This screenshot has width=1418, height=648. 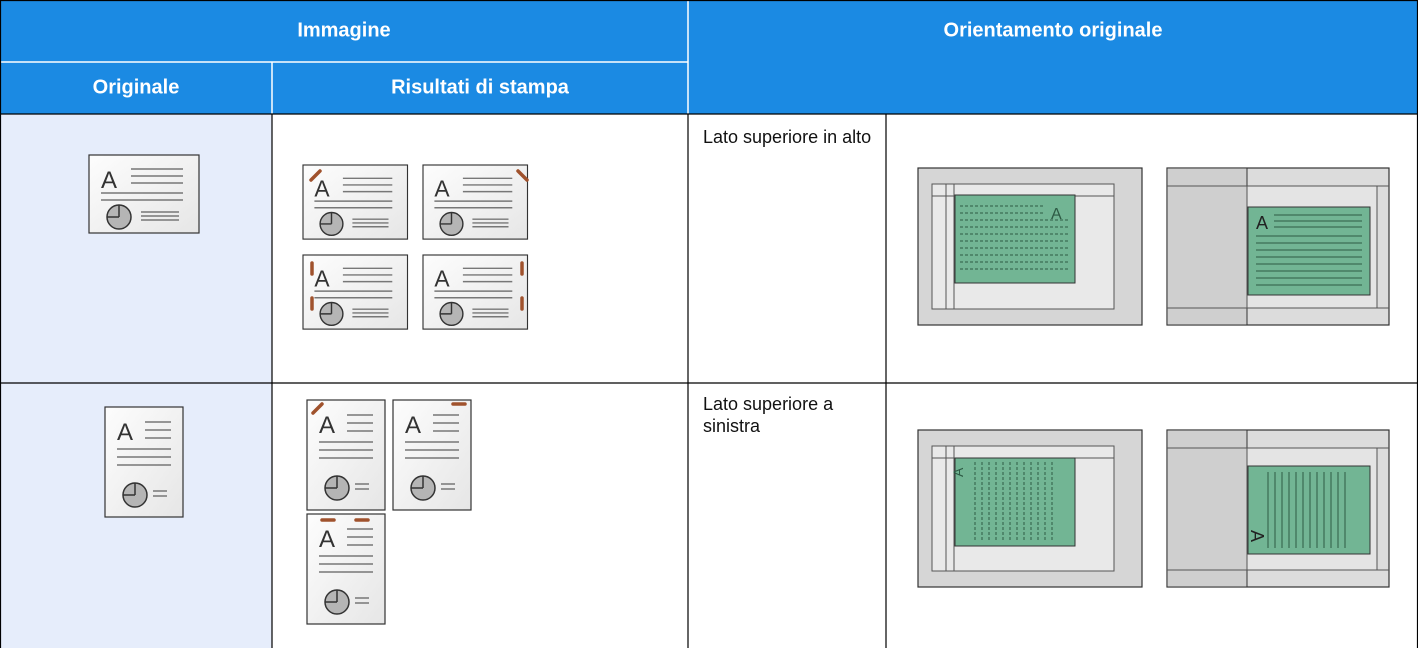 I want to click on original-portrait, so click(x=144, y=462).